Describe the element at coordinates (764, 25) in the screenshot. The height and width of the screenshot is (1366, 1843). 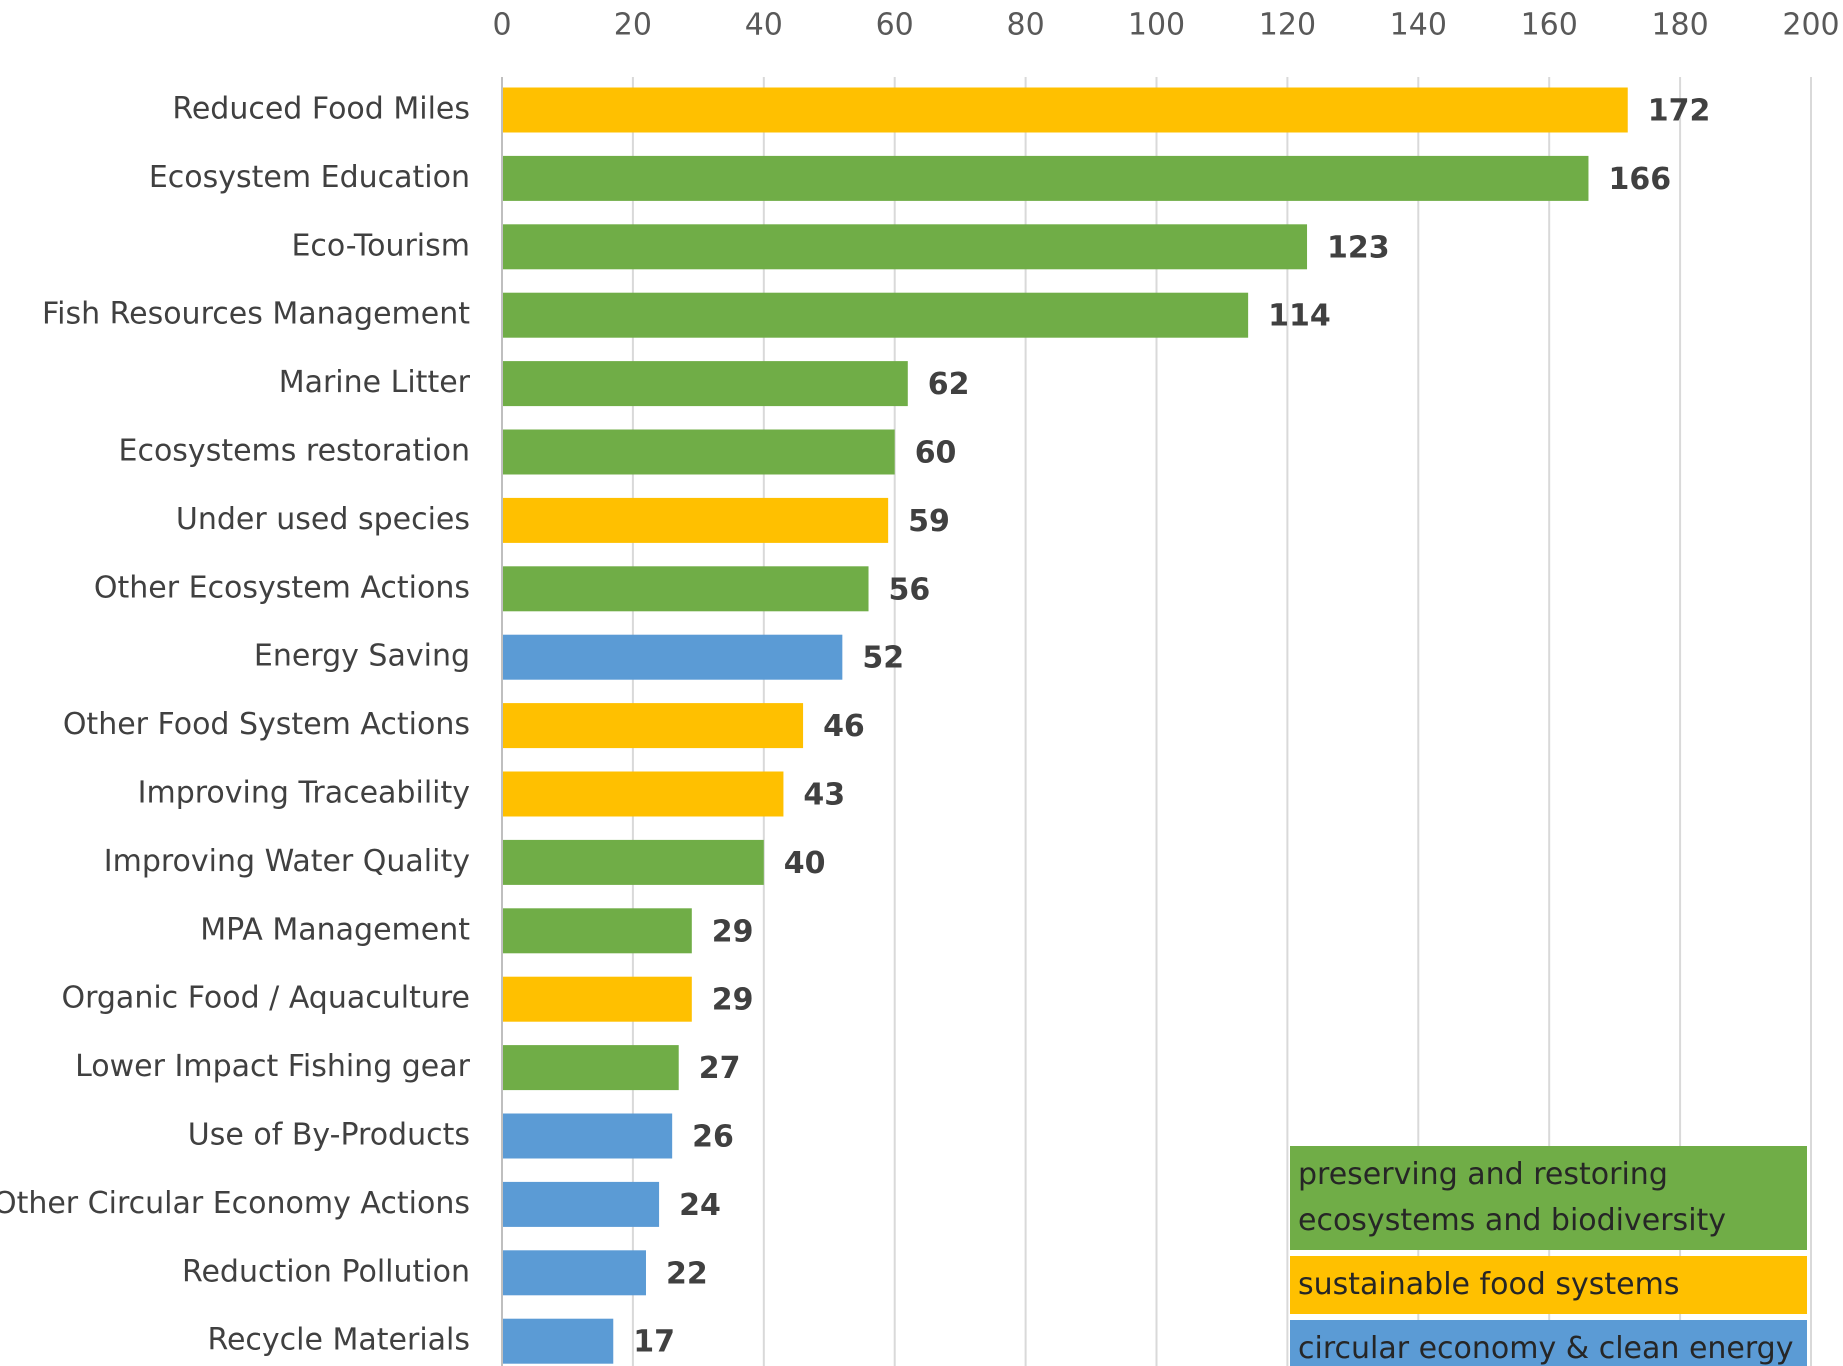
I see `x-tick-label: 40` at that location.